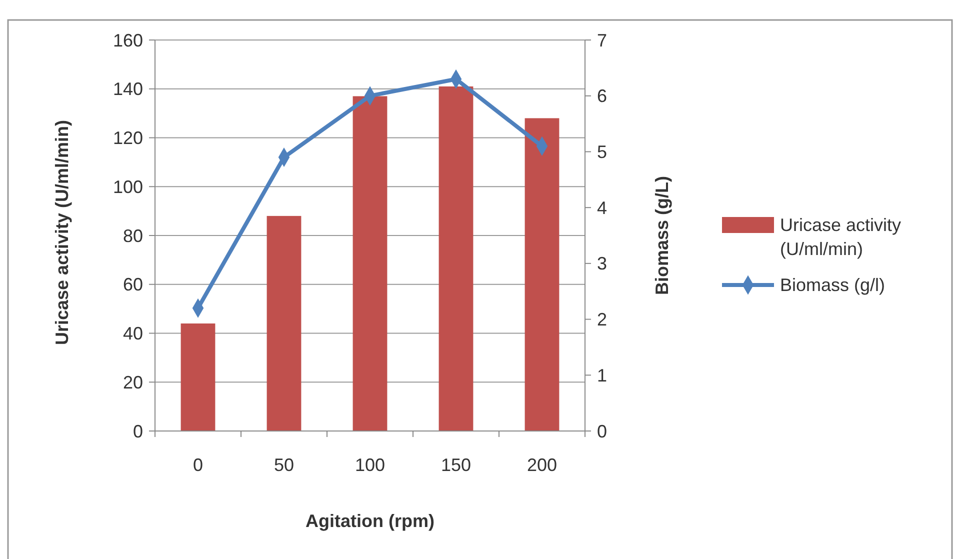 This screenshot has width=958, height=559. What do you see at coordinates (132, 382) in the screenshot?
I see `y-tick-label: 20` at bounding box center [132, 382].